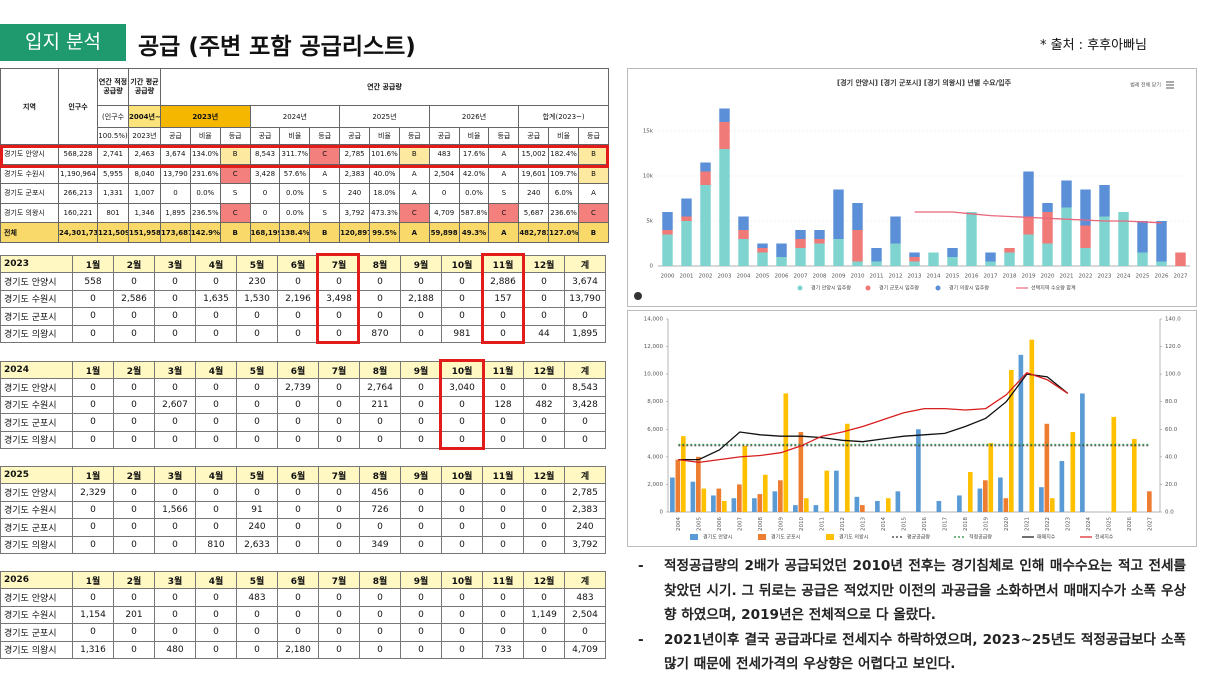 The width and height of the screenshot is (1216, 684). What do you see at coordinates (593, 213) in the screenshot?
I see `grade-cell: C` at bounding box center [593, 213].